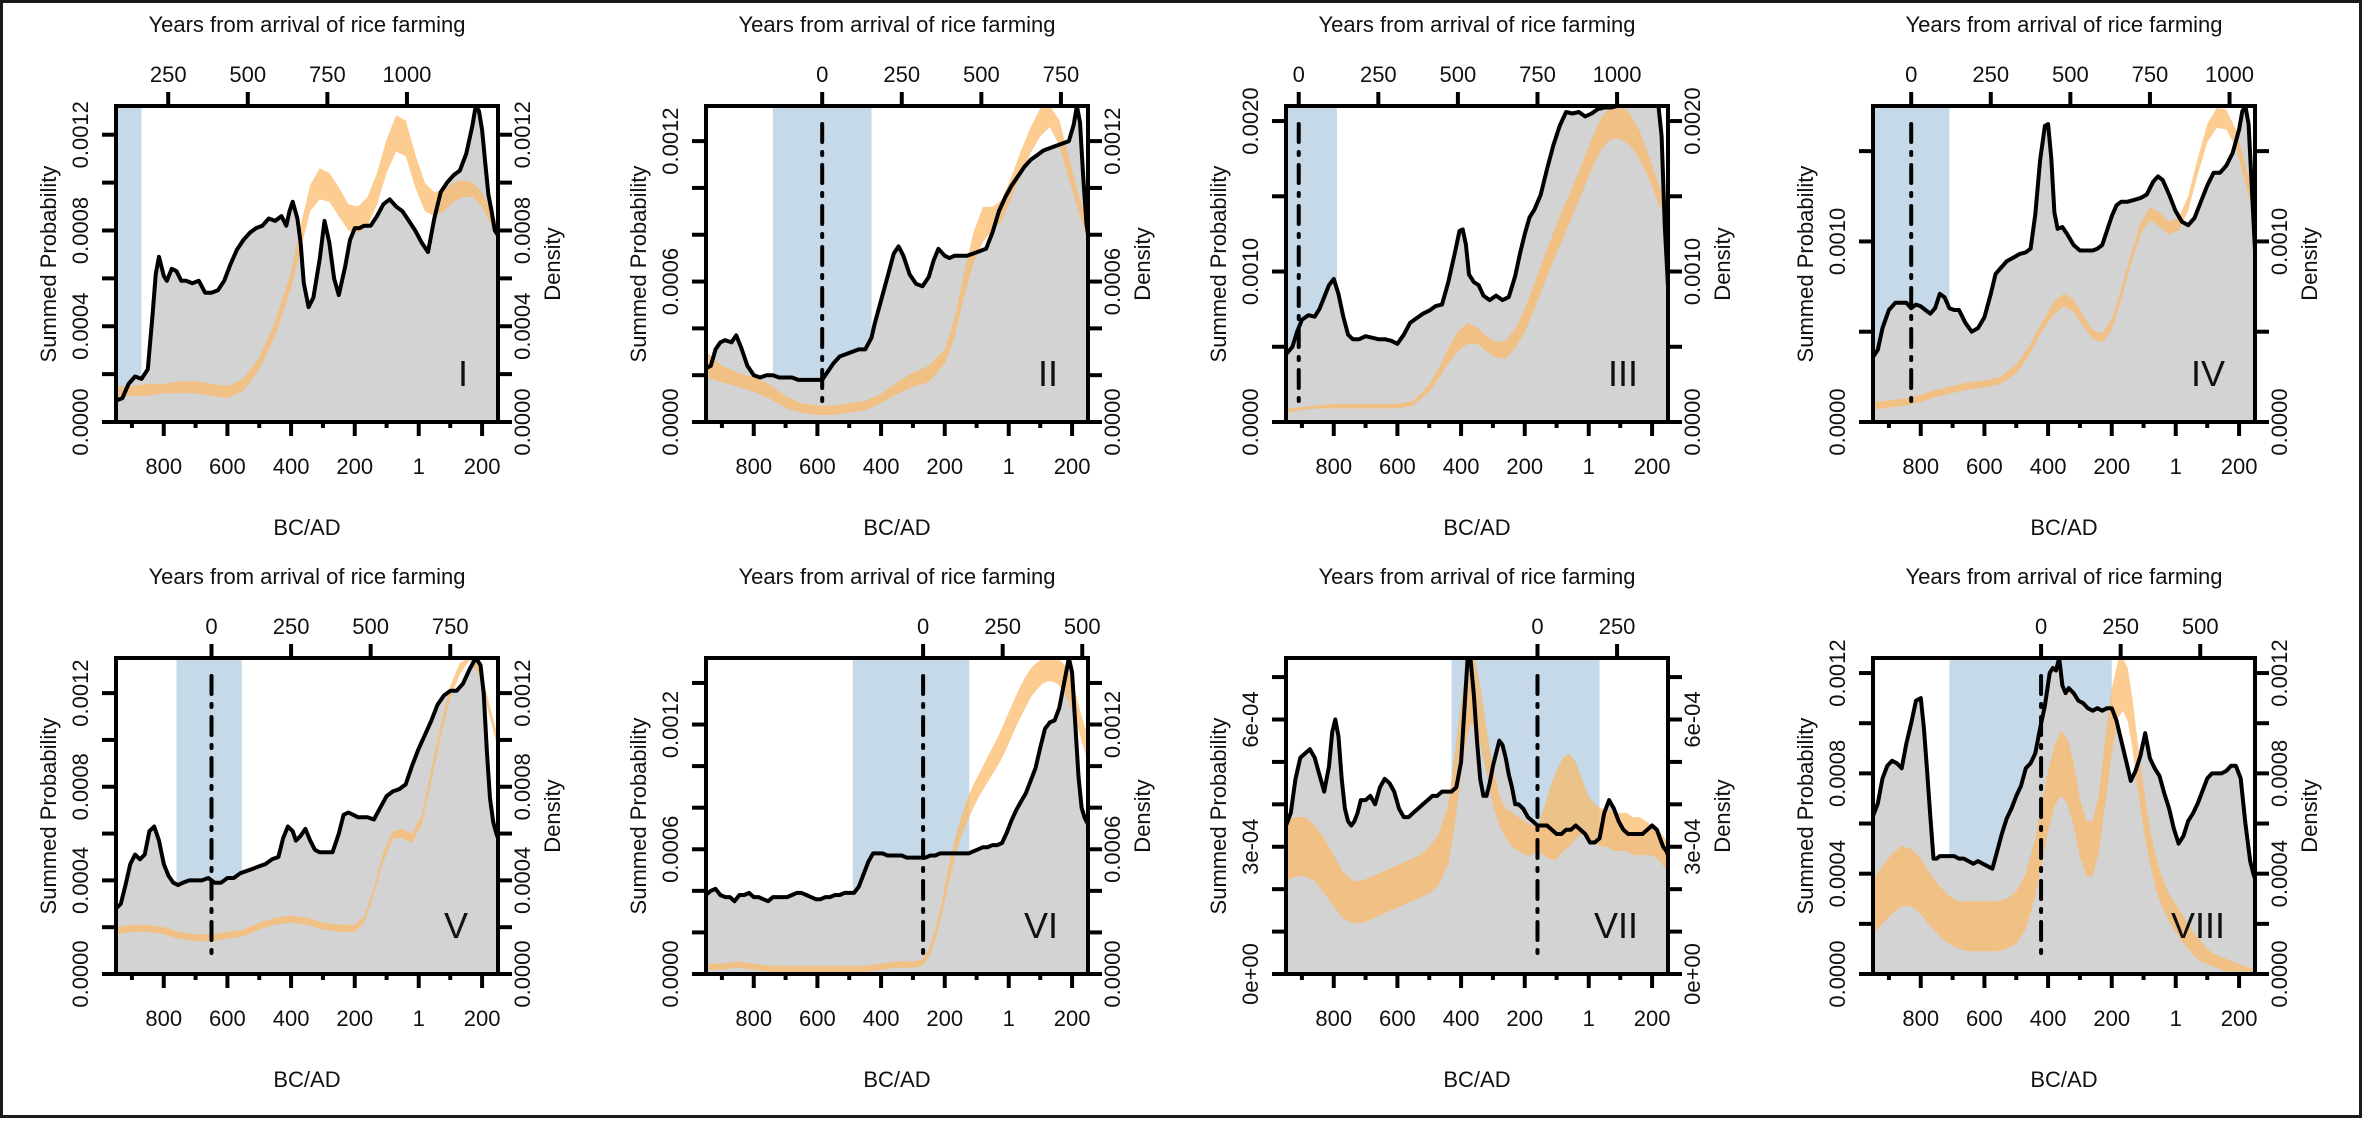 Image resolution: width=2362 pixels, height=1121 pixels. I want to click on panel-label: VII, so click(1616, 925).